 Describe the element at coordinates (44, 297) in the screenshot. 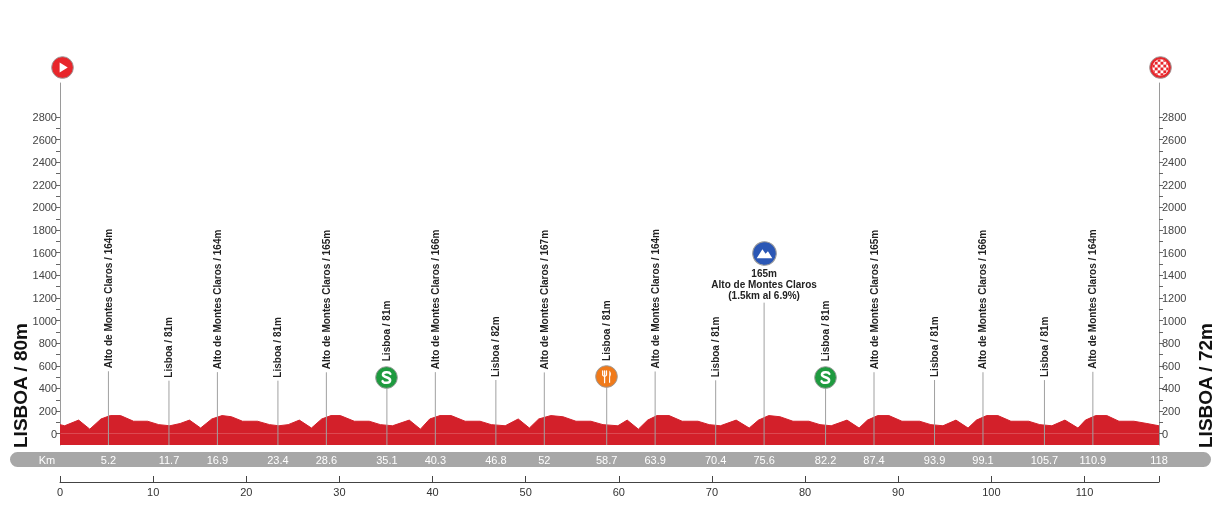

I see `y-tick-label: 1200` at that location.